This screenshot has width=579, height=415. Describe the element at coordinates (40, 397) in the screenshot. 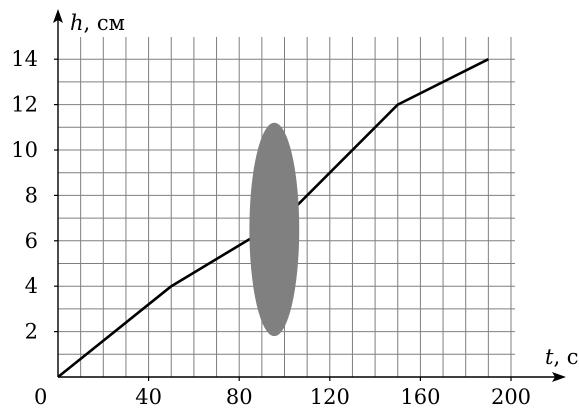

I see `origin-label: 0` at that location.